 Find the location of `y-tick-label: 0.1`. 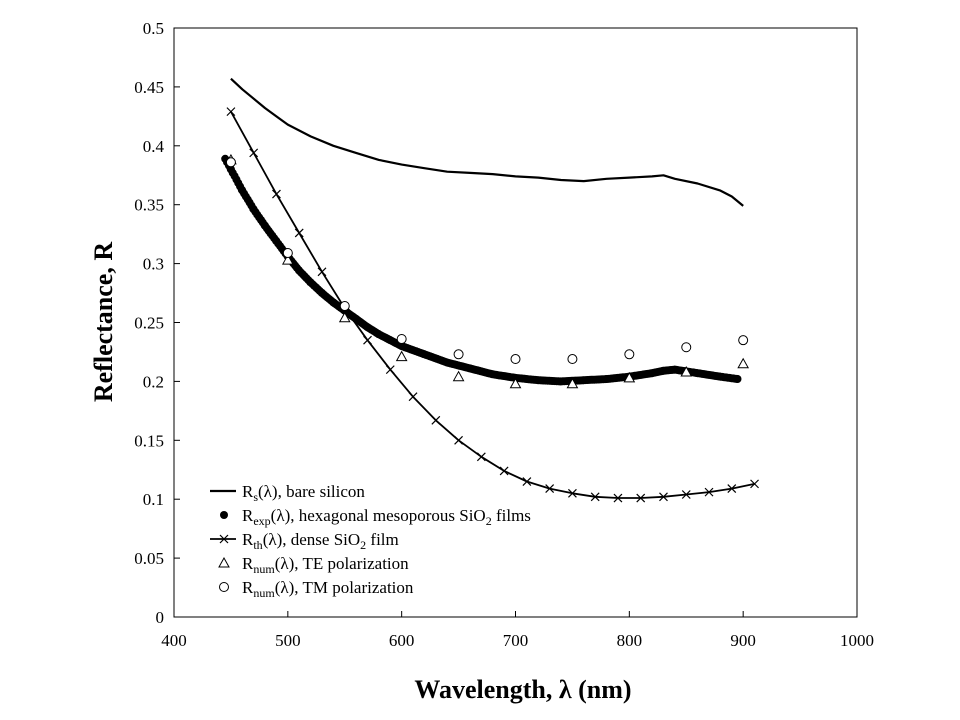

y-tick-label: 0.1 is located at coordinates (153, 499).